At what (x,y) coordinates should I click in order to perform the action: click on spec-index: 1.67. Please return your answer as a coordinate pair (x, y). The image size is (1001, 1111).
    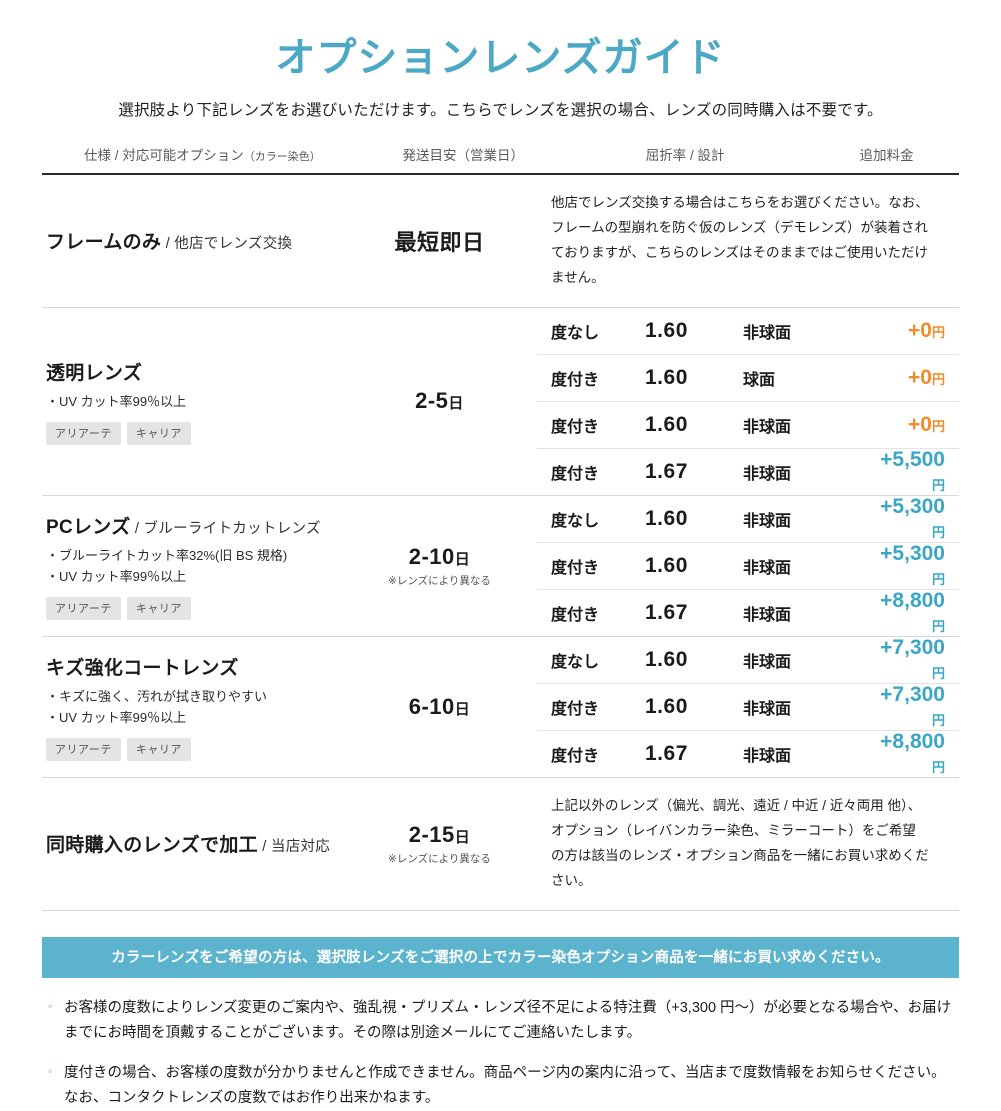
    Looking at the image, I should click on (694, 472).